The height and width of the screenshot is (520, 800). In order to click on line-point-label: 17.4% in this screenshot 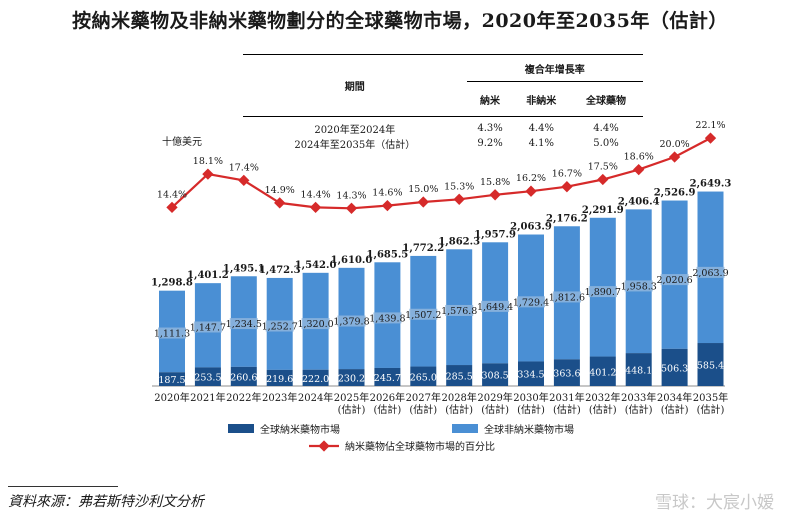, I will do `click(244, 167)`.